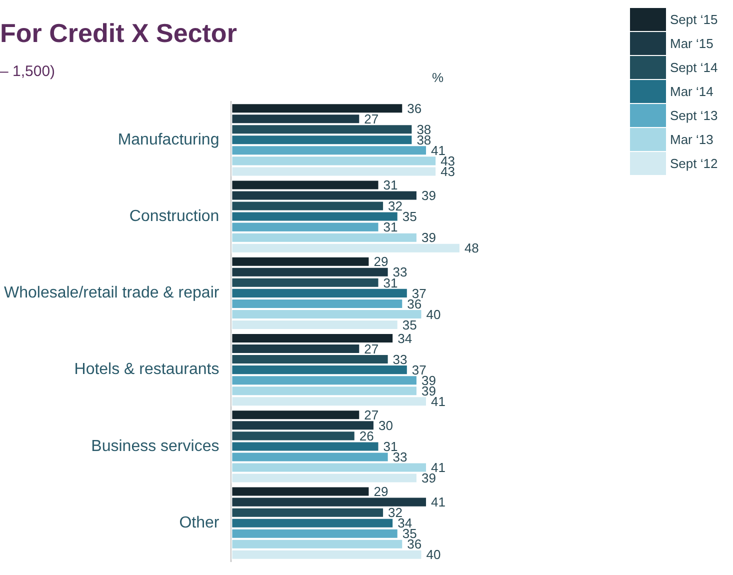 Image resolution: width=733 pixels, height=575 pixels. I want to click on y-tick-label: Hotels & restaurants, so click(147, 369).